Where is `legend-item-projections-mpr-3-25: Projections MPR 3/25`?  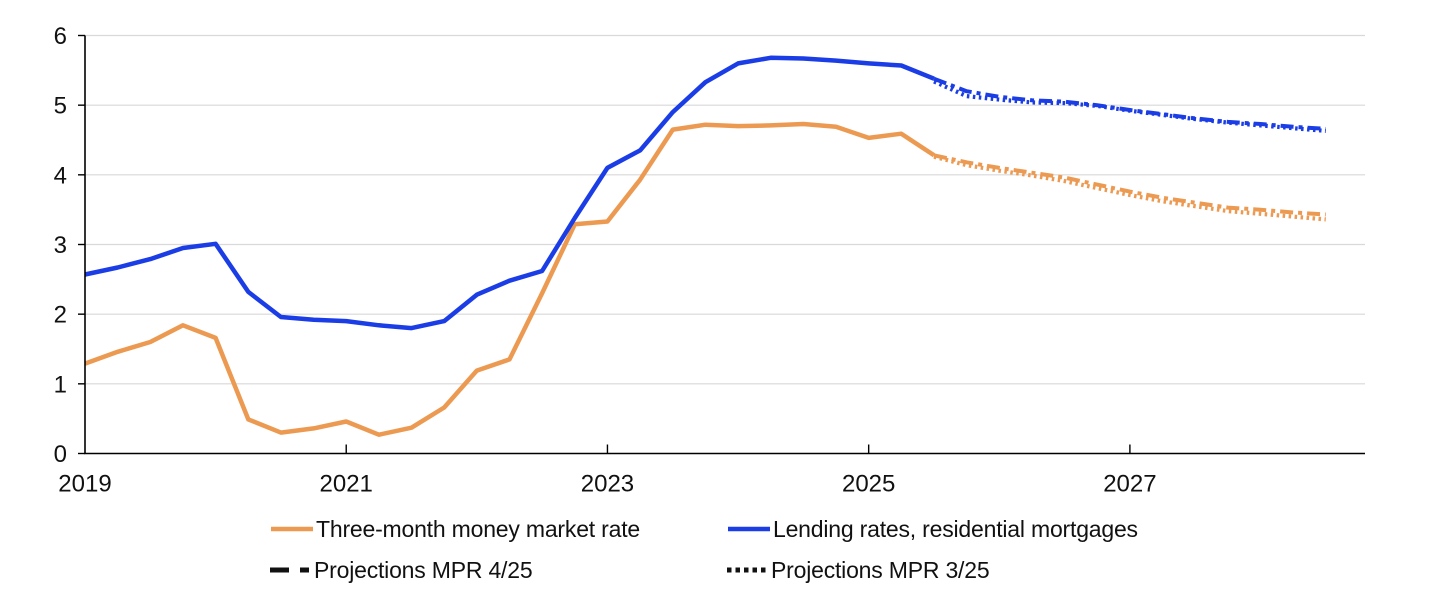
legend-item-projections-mpr-3-25: Projections MPR 3/25 is located at coordinates (858, 570).